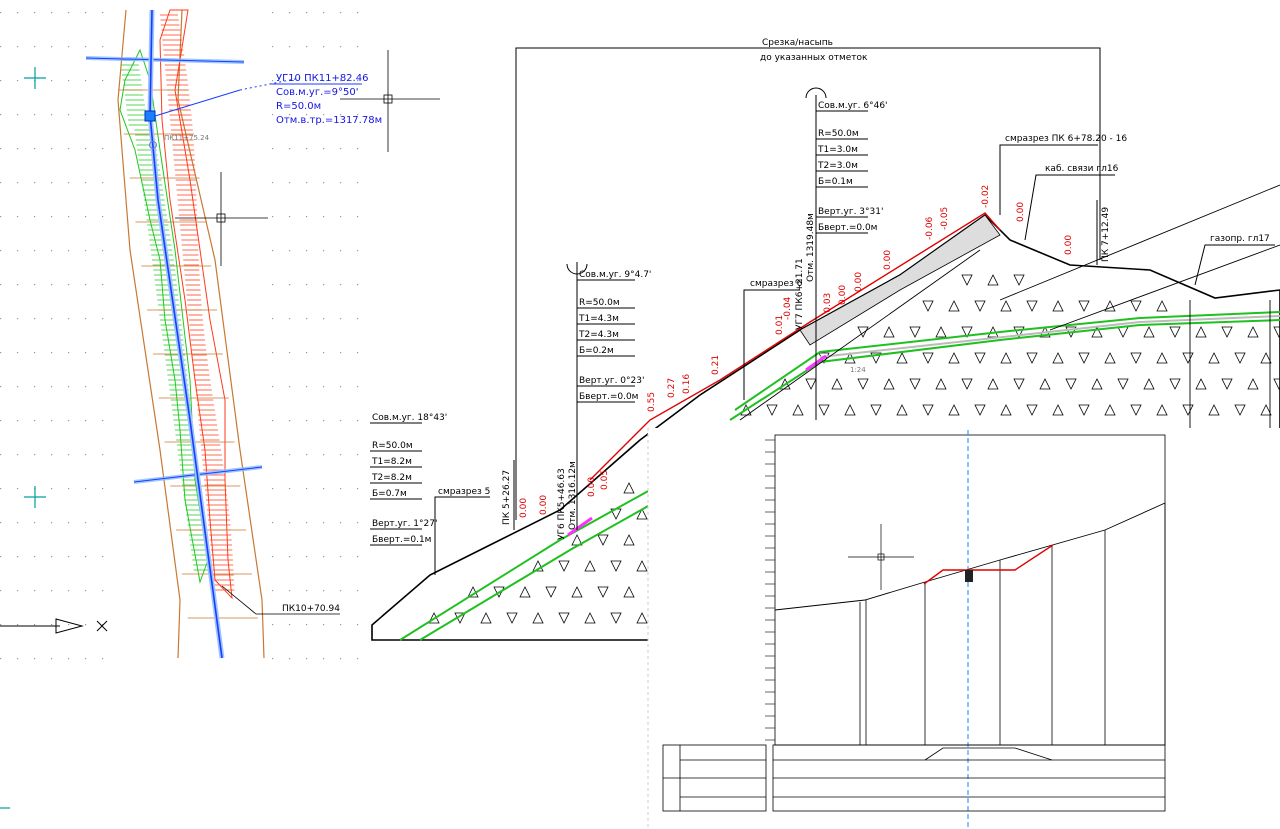  I want to click on pk-712-label: ПК 7+12.49, so click(1106, 234).